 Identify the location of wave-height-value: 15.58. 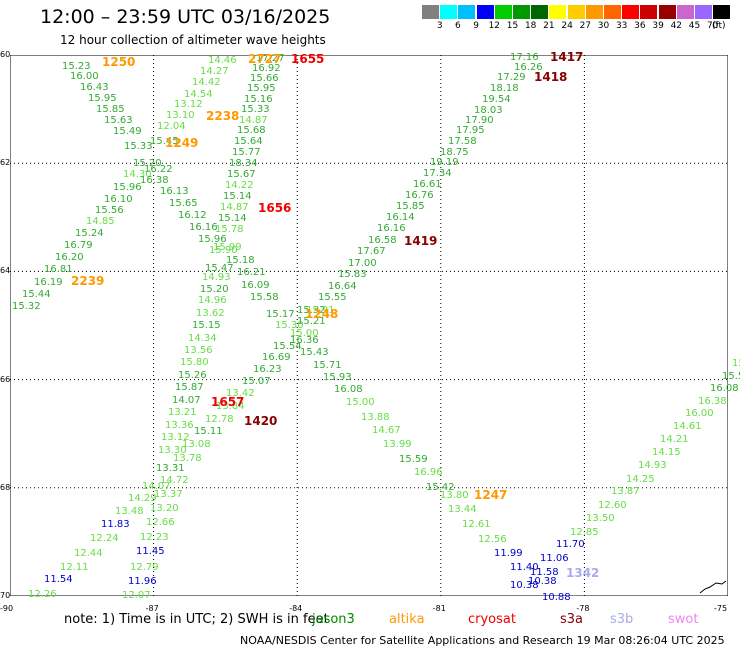
(264, 297).